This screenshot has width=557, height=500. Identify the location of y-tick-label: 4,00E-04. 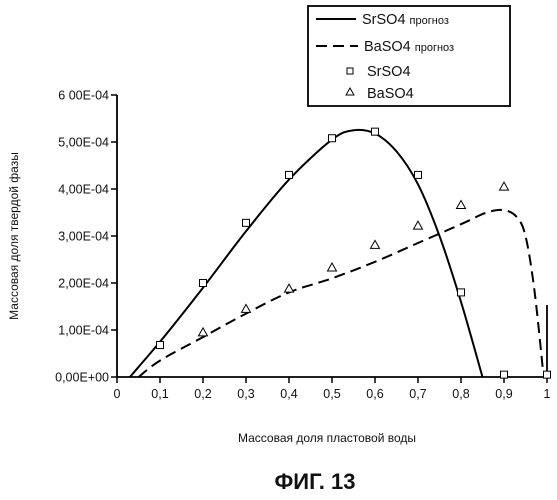
(83, 190).